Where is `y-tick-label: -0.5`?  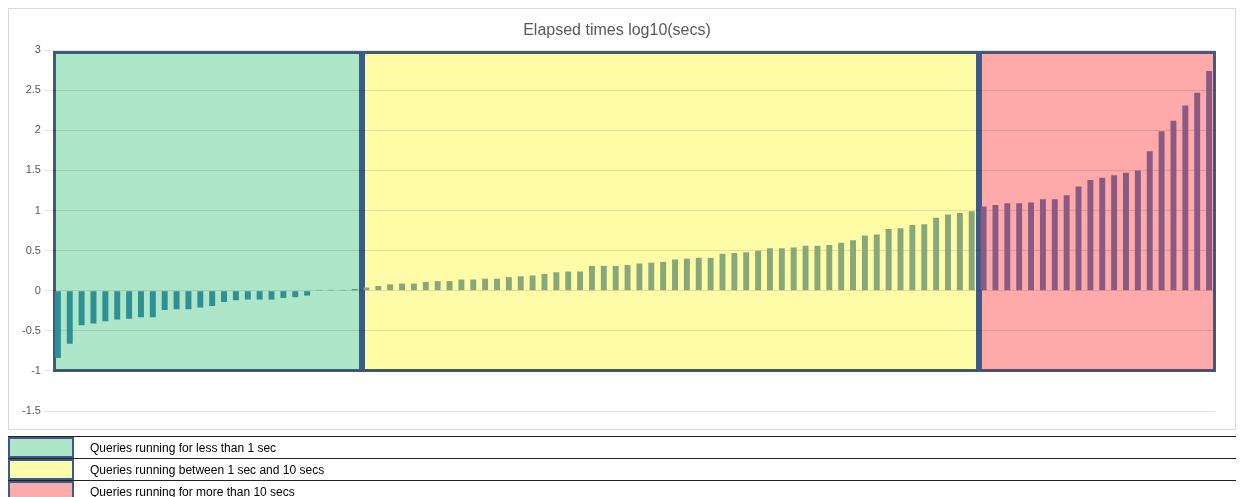
y-tick-label: -0.5 is located at coordinates (31, 329).